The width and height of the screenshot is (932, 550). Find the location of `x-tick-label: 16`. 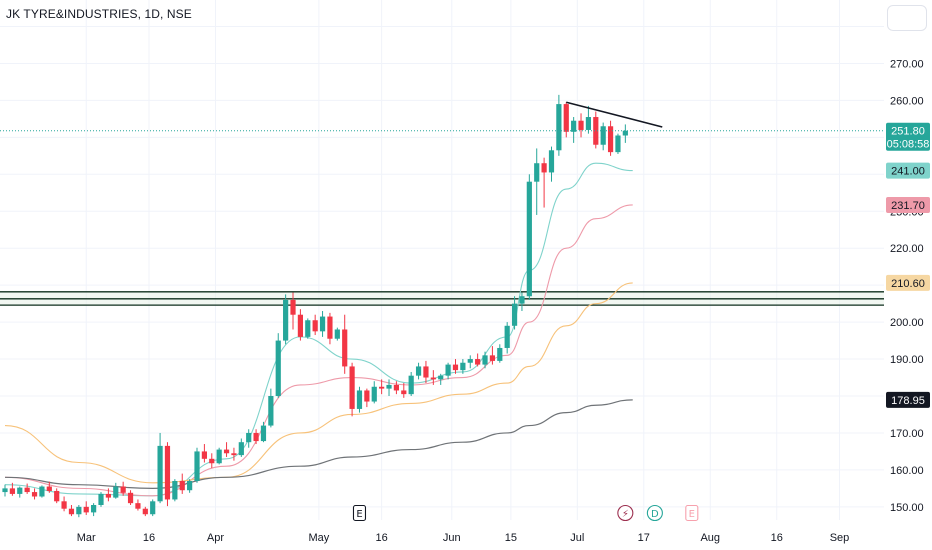

x-tick-label: 16 is located at coordinates (382, 538).